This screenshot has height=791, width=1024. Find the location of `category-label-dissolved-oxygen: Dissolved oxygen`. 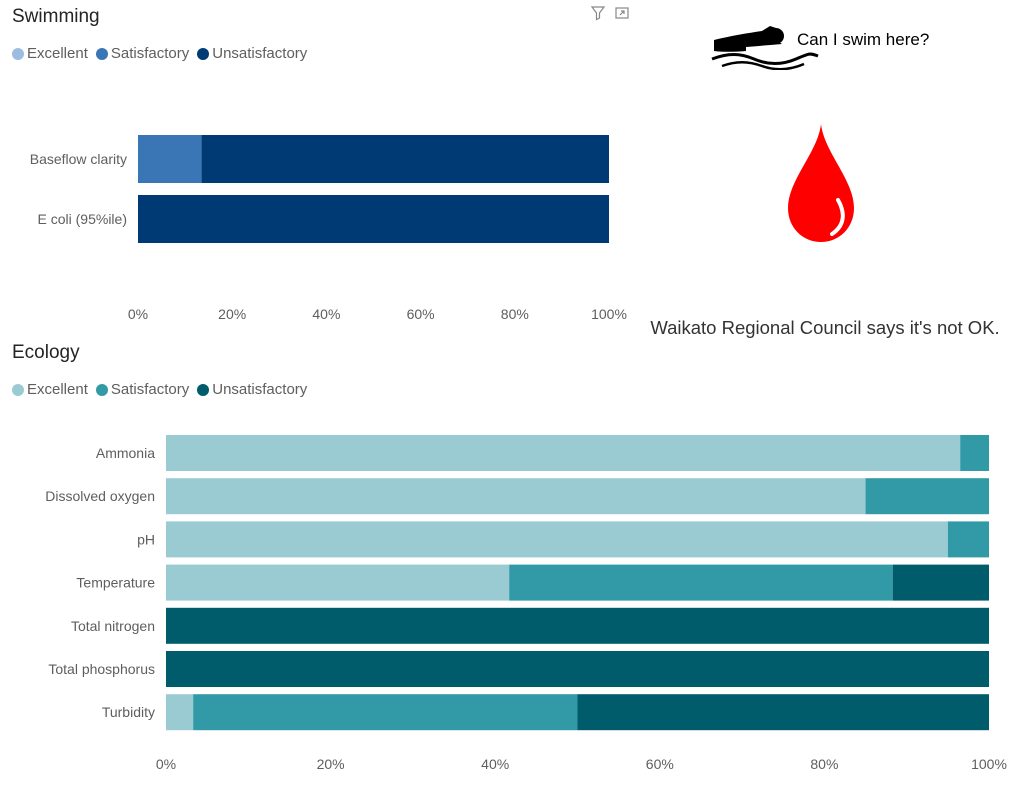

category-label-dissolved-oxygen: Dissolved oxygen is located at coordinates (100, 496).